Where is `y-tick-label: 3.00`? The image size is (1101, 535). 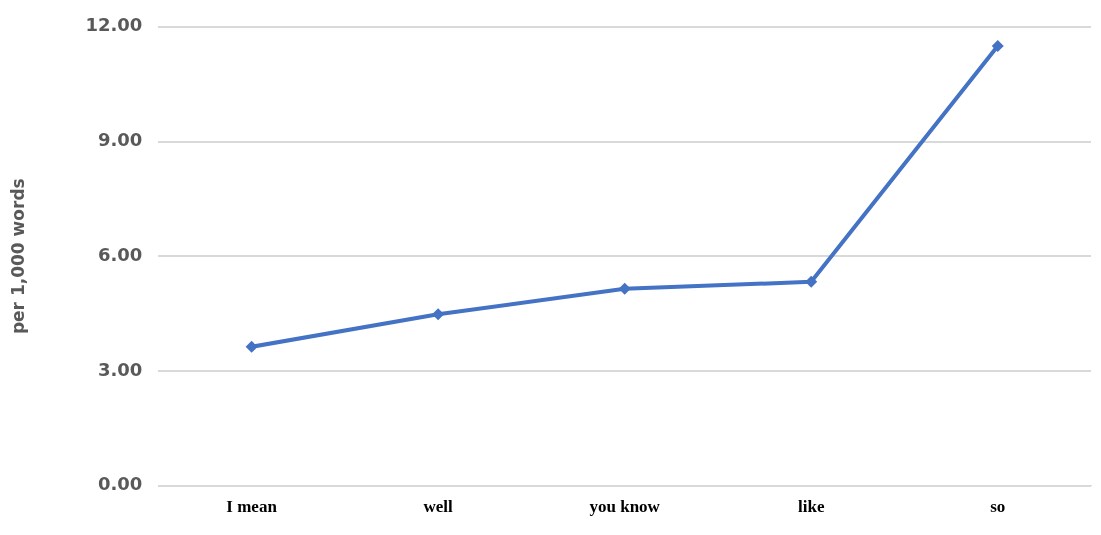
y-tick-label: 3.00 is located at coordinates (120, 369).